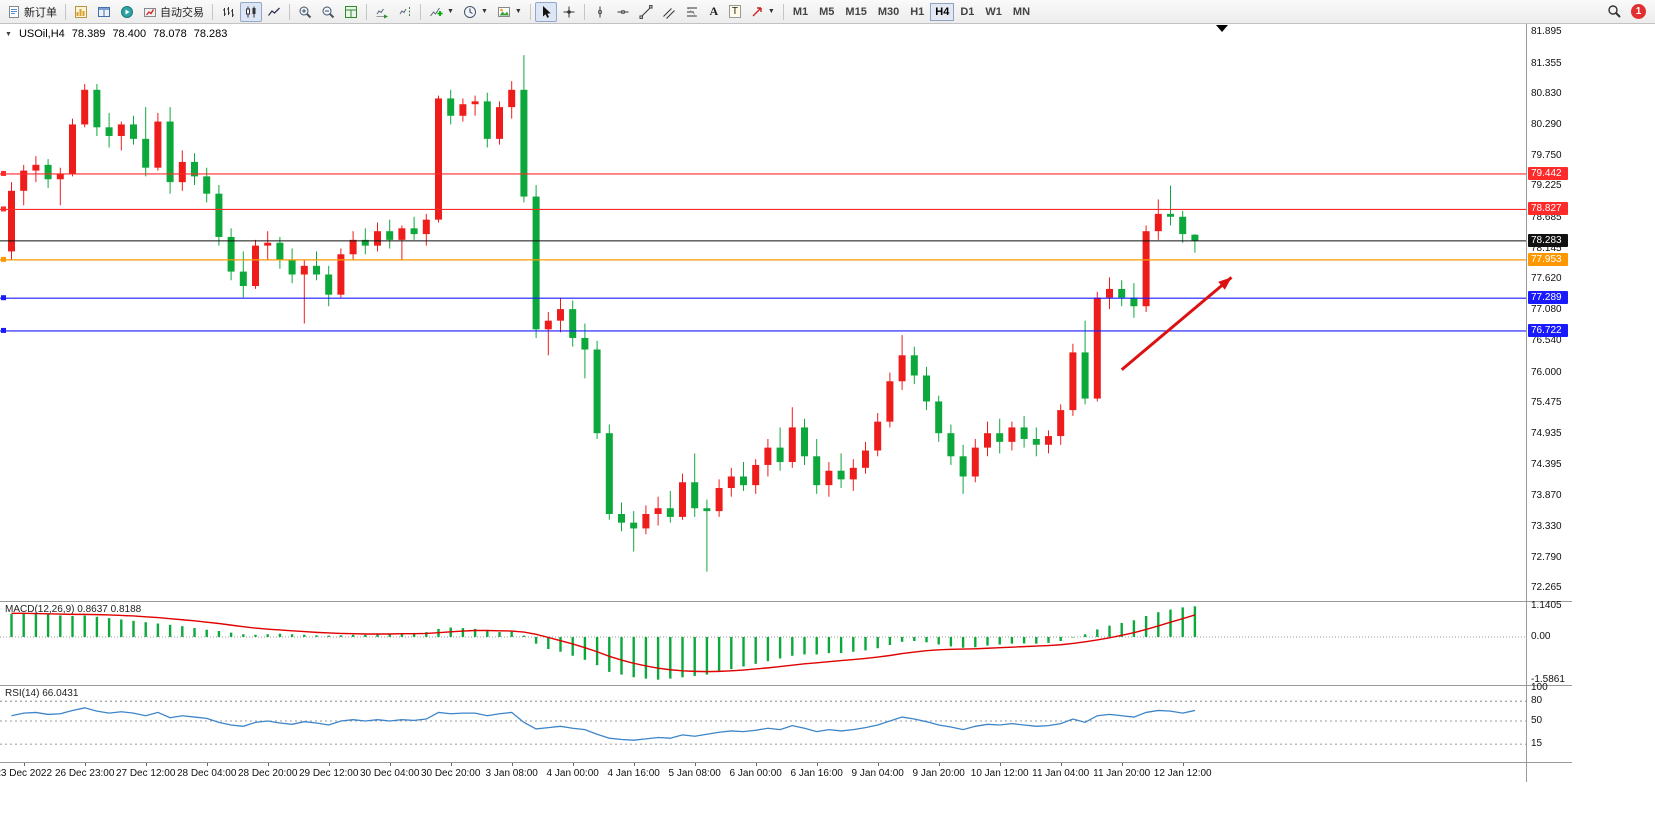 The image size is (1655, 826). I want to click on price-scale-label: 73.330, so click(1546, 526).